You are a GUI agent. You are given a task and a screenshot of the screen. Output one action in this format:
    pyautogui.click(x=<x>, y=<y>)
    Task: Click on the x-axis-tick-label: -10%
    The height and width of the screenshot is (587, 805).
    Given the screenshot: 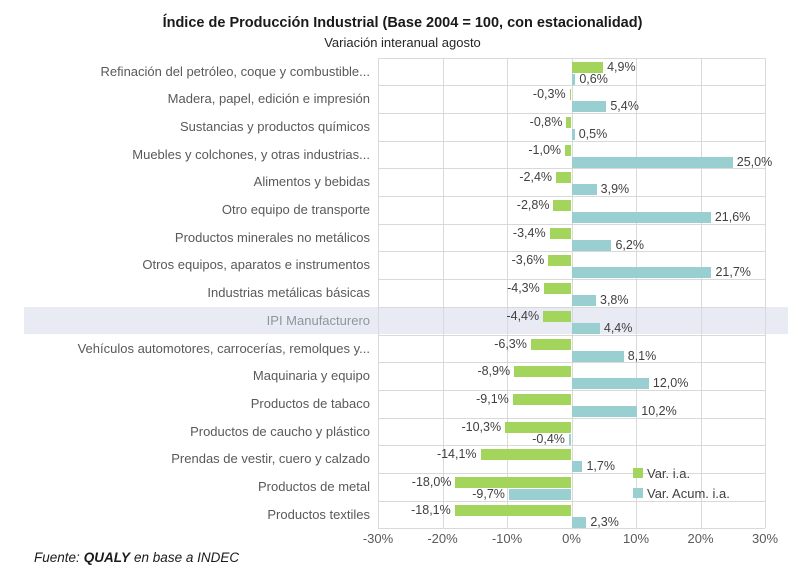 What is the action you would take?
    pyautogui.click(x=507, y=538)
    